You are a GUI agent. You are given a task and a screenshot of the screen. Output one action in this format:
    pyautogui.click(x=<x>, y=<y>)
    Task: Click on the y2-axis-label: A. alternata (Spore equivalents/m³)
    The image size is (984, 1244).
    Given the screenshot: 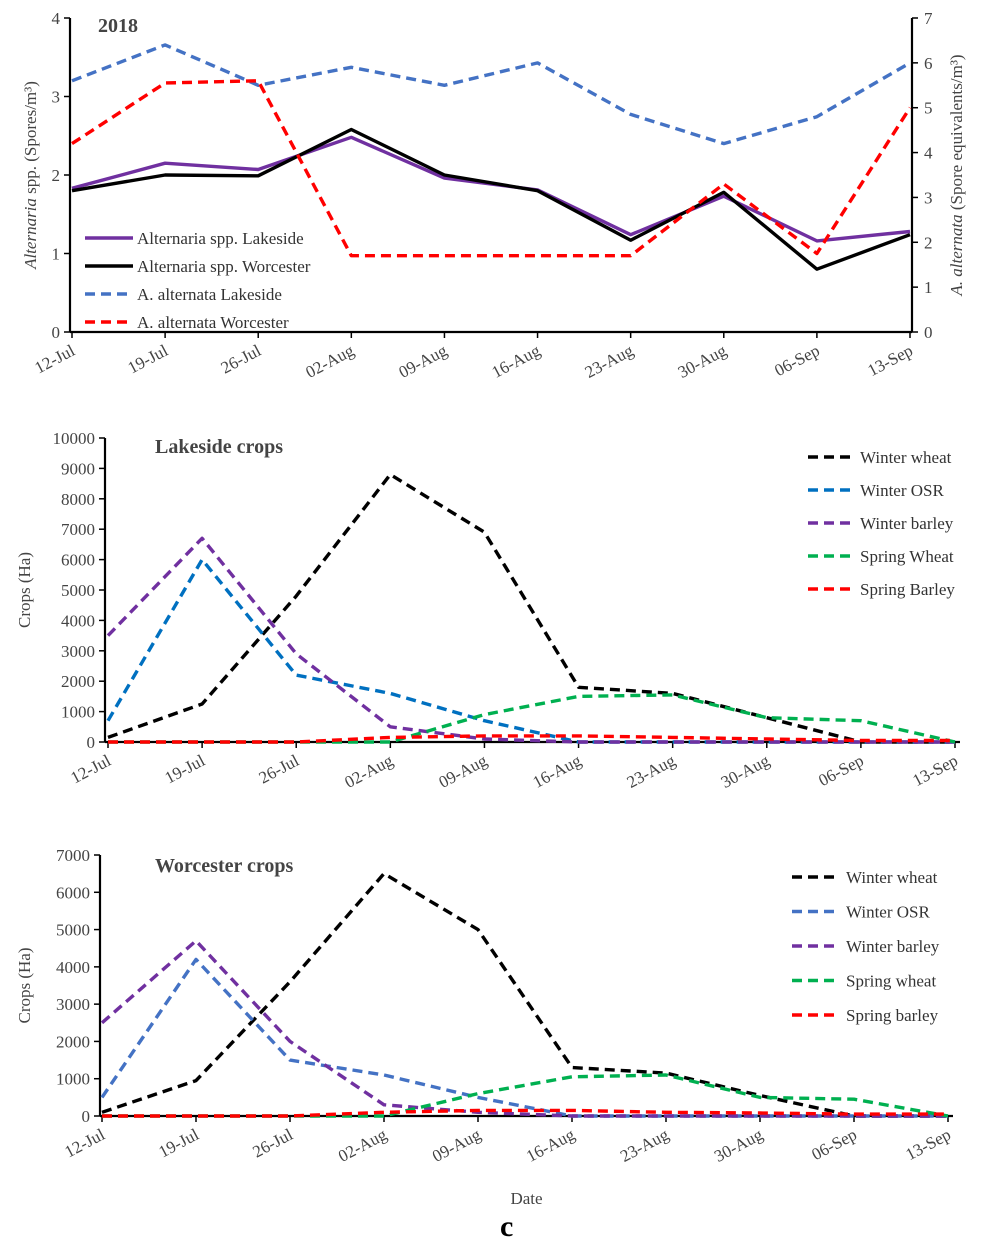 What is the action you would take?
    pyautogui.click(x=956, y=175)
    